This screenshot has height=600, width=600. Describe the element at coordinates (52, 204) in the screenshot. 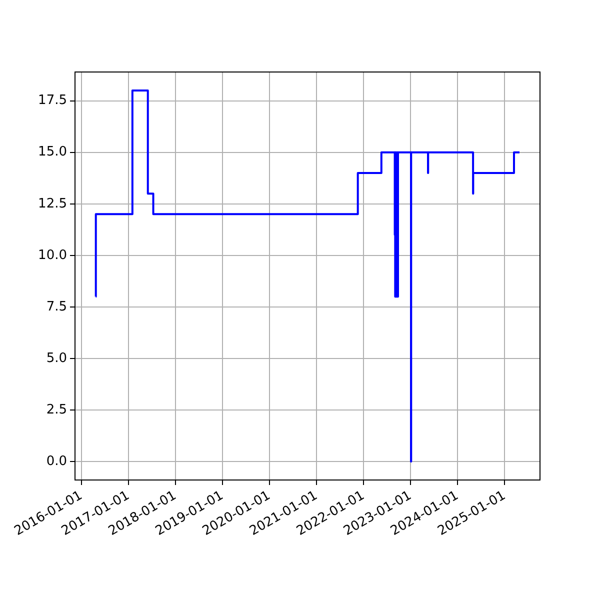

I see `y-tick-label: 12.5` at that location.